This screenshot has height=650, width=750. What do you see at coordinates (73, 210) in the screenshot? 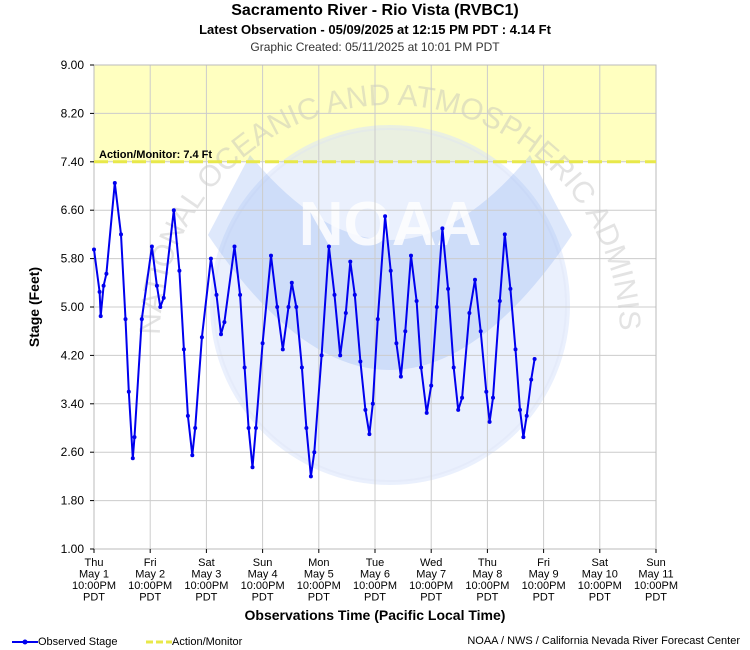
I see `y-tick-label: 6.60` at bounding box center [73, 210].